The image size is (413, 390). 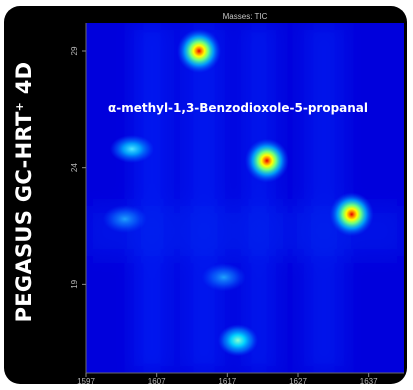 I want to click on x-tick-label: 1617, so click(x=227, y=380).